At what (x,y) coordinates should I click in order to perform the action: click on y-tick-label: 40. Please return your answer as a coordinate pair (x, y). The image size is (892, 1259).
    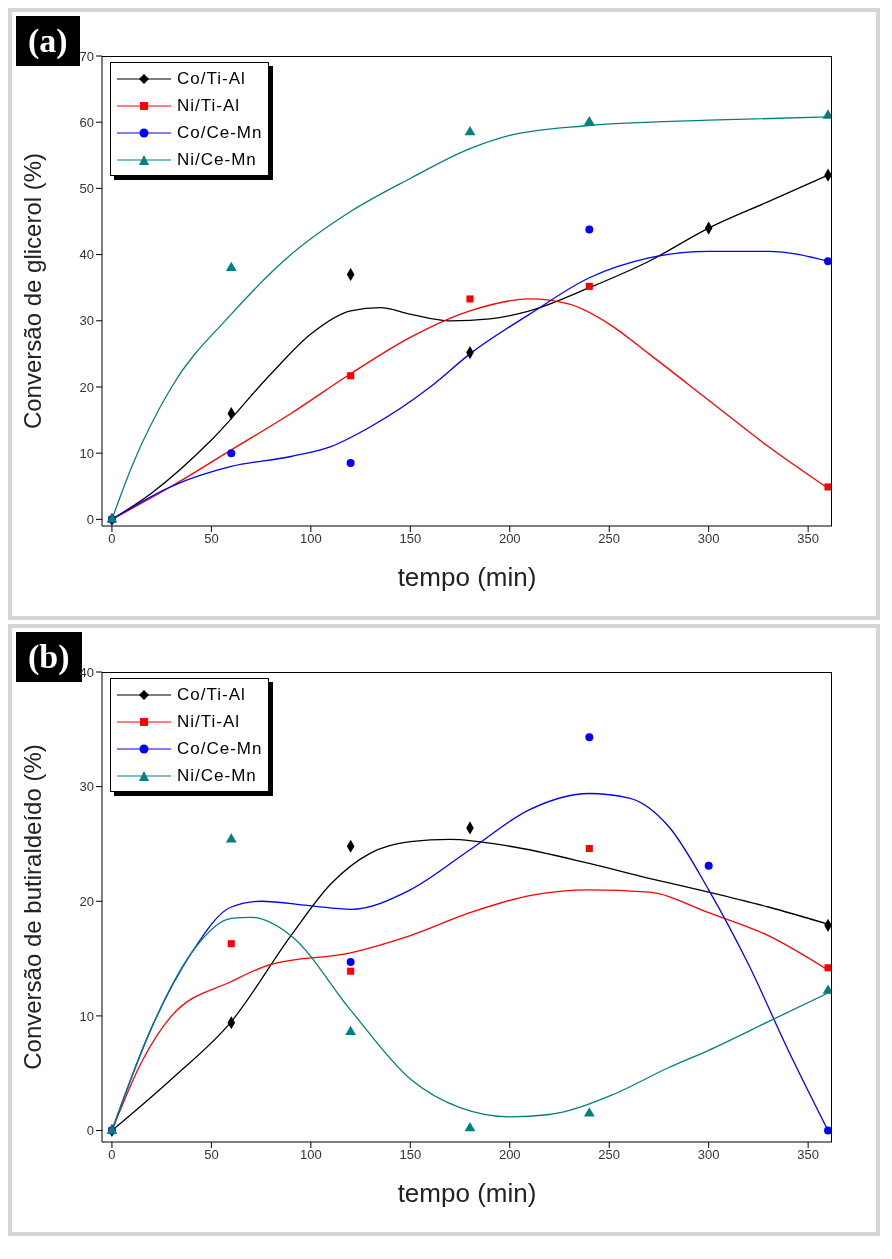
    Looking at the image, I should click on (86, 255).